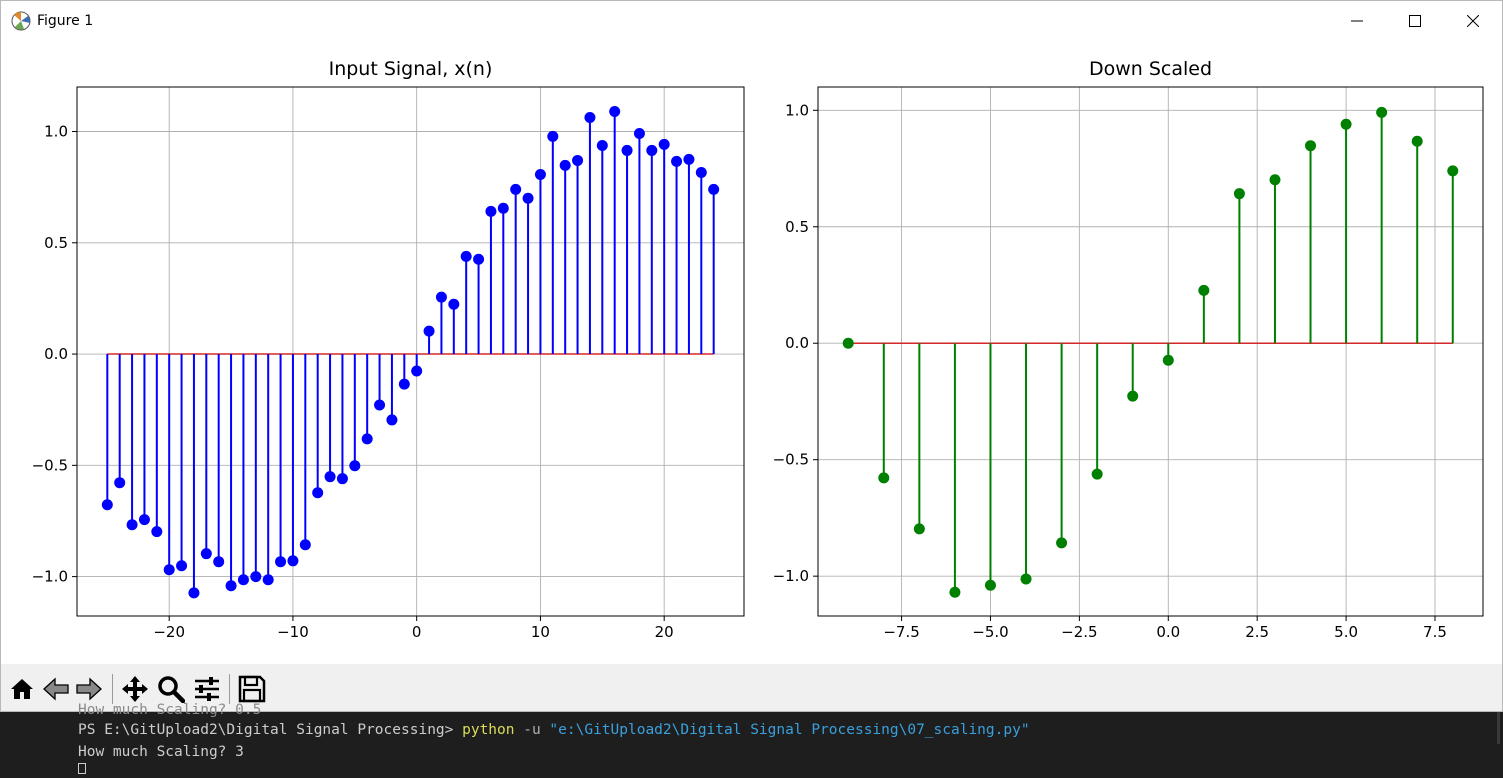 This screenshot has height=778, width=1503. What do you see at coordinates (990, 632) in the screenshot?
I see `x-tick-label: −5.0` at bounding box center [990, 632].